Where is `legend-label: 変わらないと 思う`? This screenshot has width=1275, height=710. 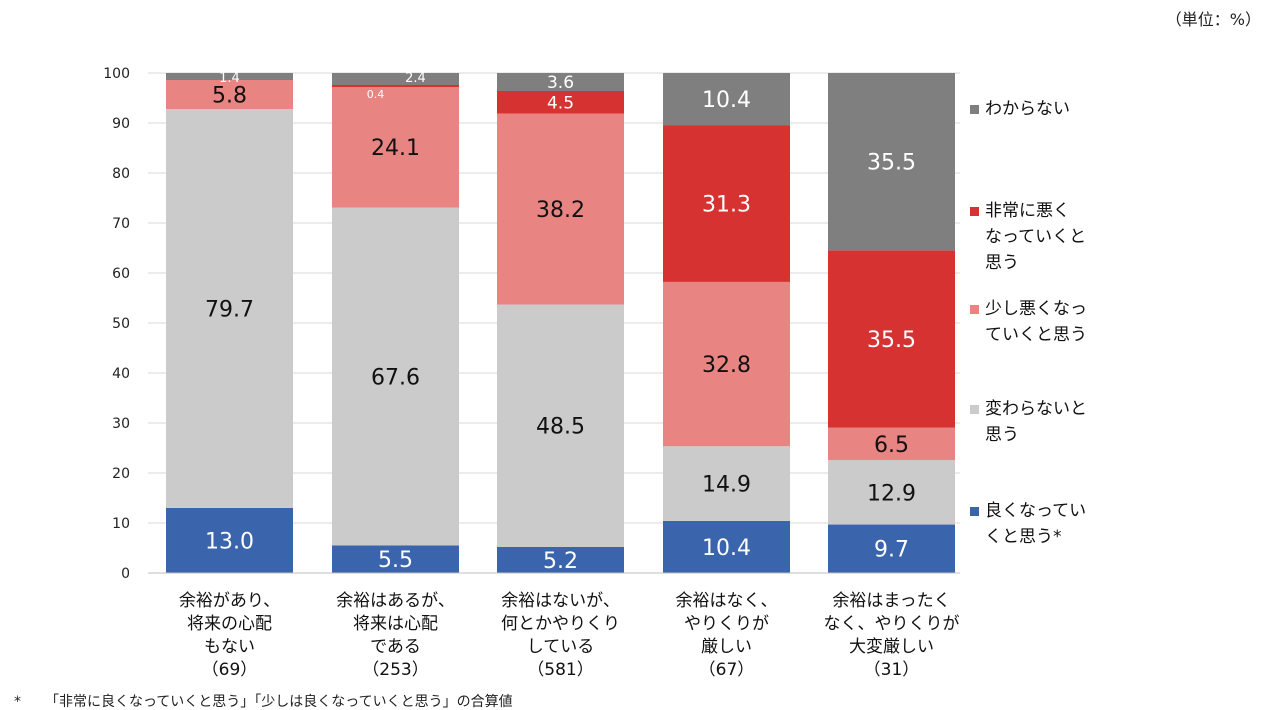 legend-label: 変わらないと 思う is located at coordinates (1036, 422).